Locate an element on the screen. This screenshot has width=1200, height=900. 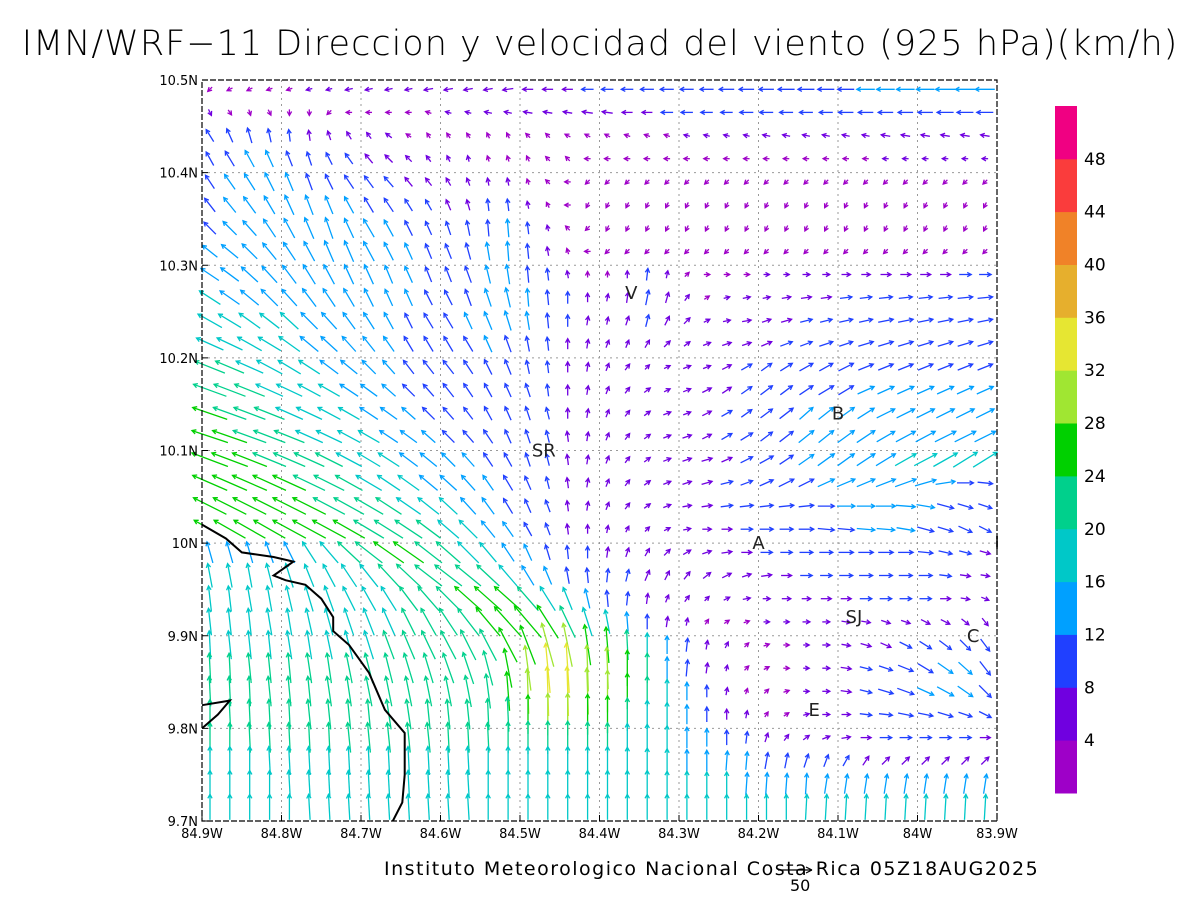
colorbar-label: 24 is located at coordinates (1095, 477).